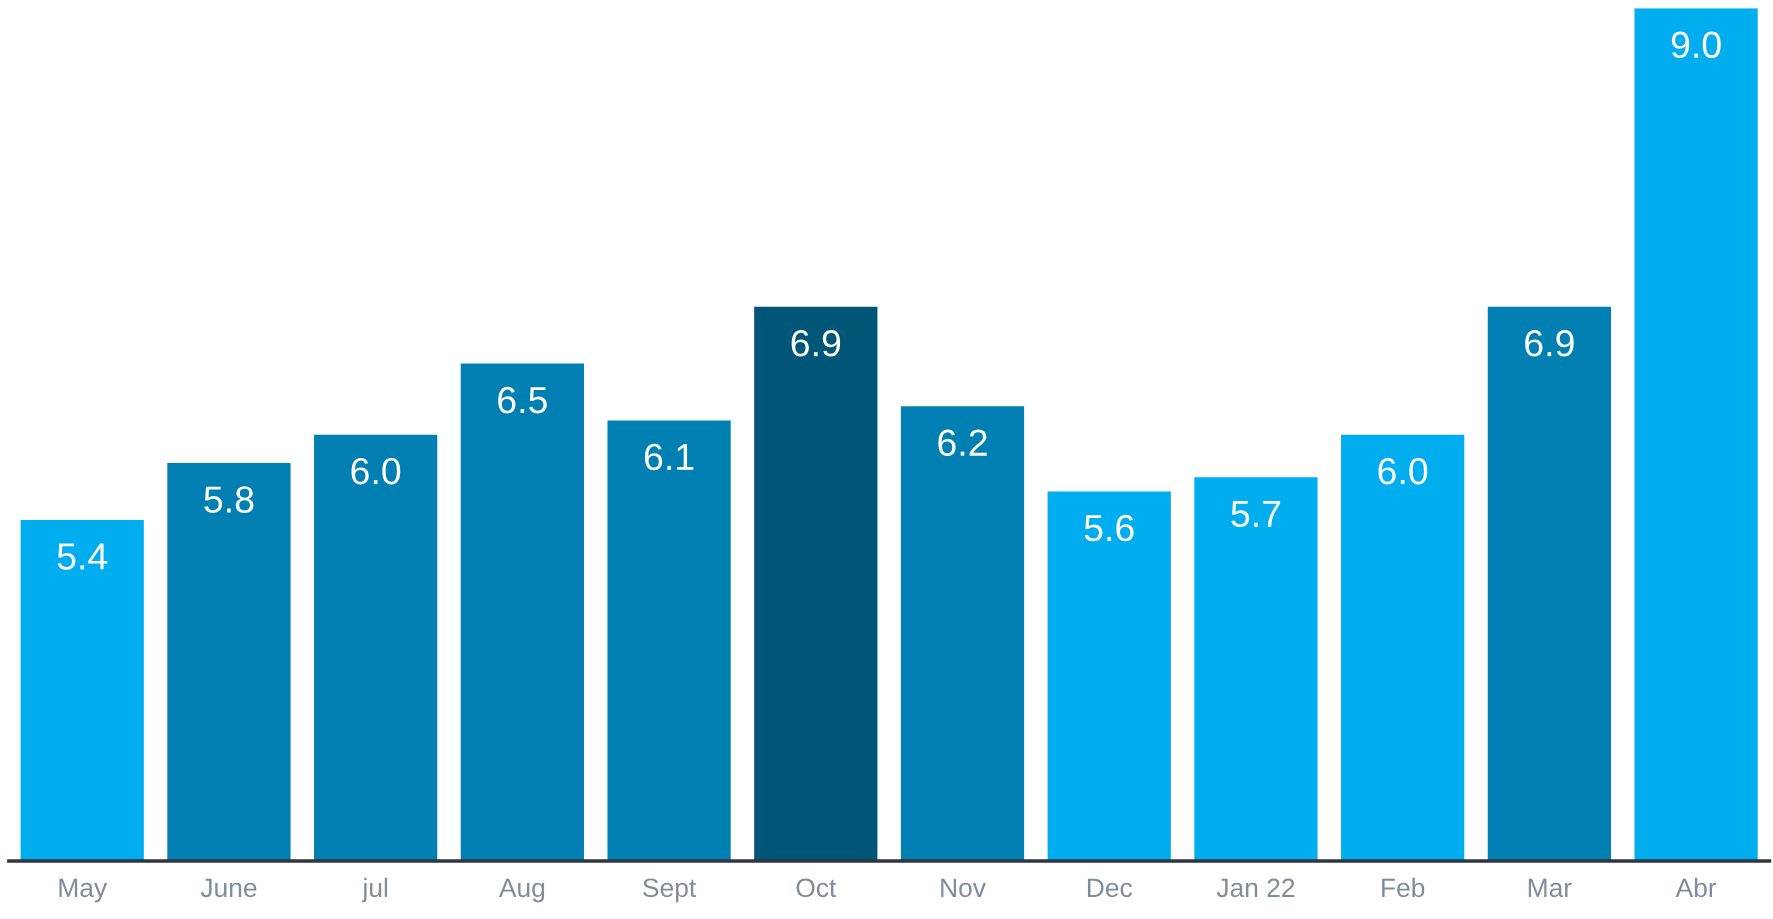 The image size is (1773, 919). Describe the element at coordinates (229, 499) in the screenshot. I see `data-label: 5.8` at that location.